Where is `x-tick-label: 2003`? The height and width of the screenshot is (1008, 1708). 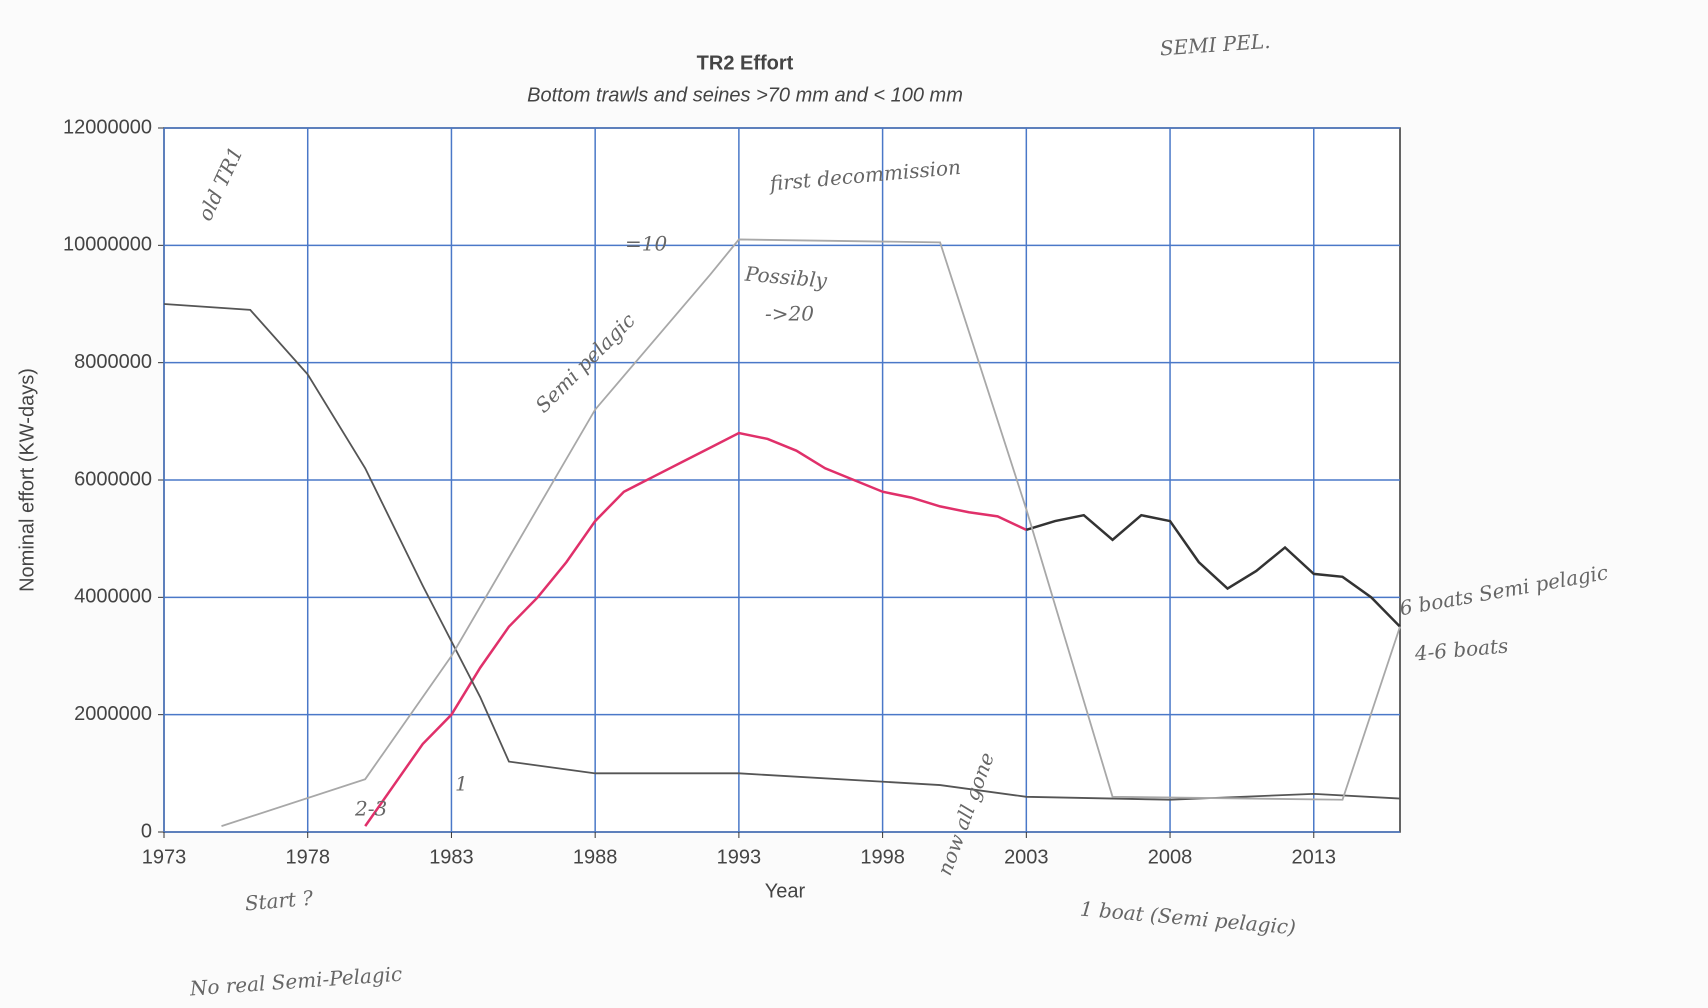
x-tick-label: 2003 is located at coordinates (1026, 857).